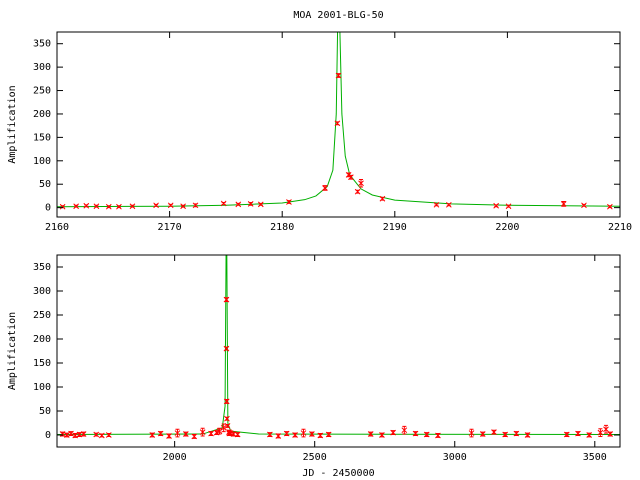  I want to click on x-axis-label: JD - 2450000, so click(338, 473).